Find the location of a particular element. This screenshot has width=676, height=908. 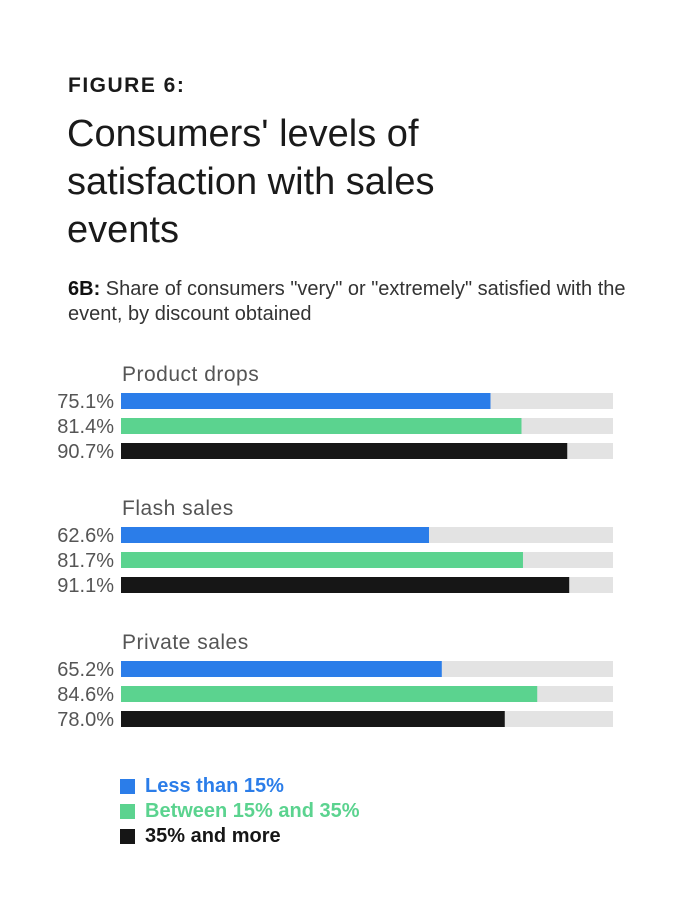

group-label: Product drops is located at coordinates (190, 374).